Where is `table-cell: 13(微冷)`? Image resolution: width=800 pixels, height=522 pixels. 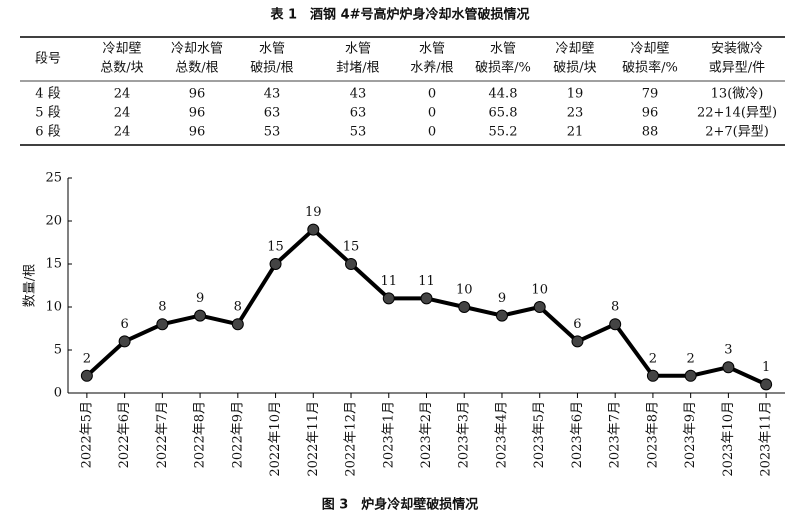 table-cell: 13(微冷) is located at coordinates (737, 94).